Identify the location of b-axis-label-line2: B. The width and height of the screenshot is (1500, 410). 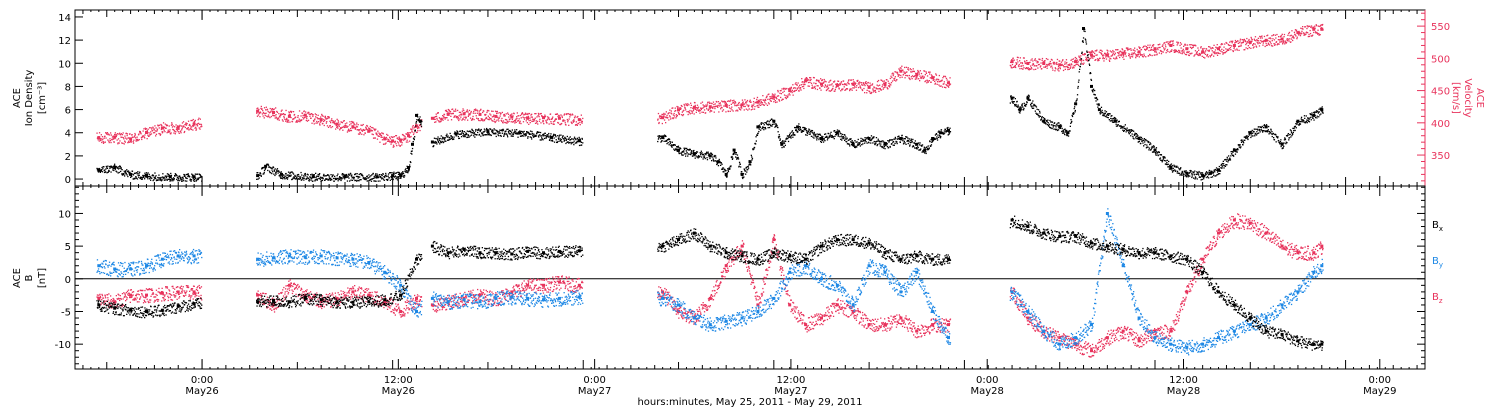
(29, 277).